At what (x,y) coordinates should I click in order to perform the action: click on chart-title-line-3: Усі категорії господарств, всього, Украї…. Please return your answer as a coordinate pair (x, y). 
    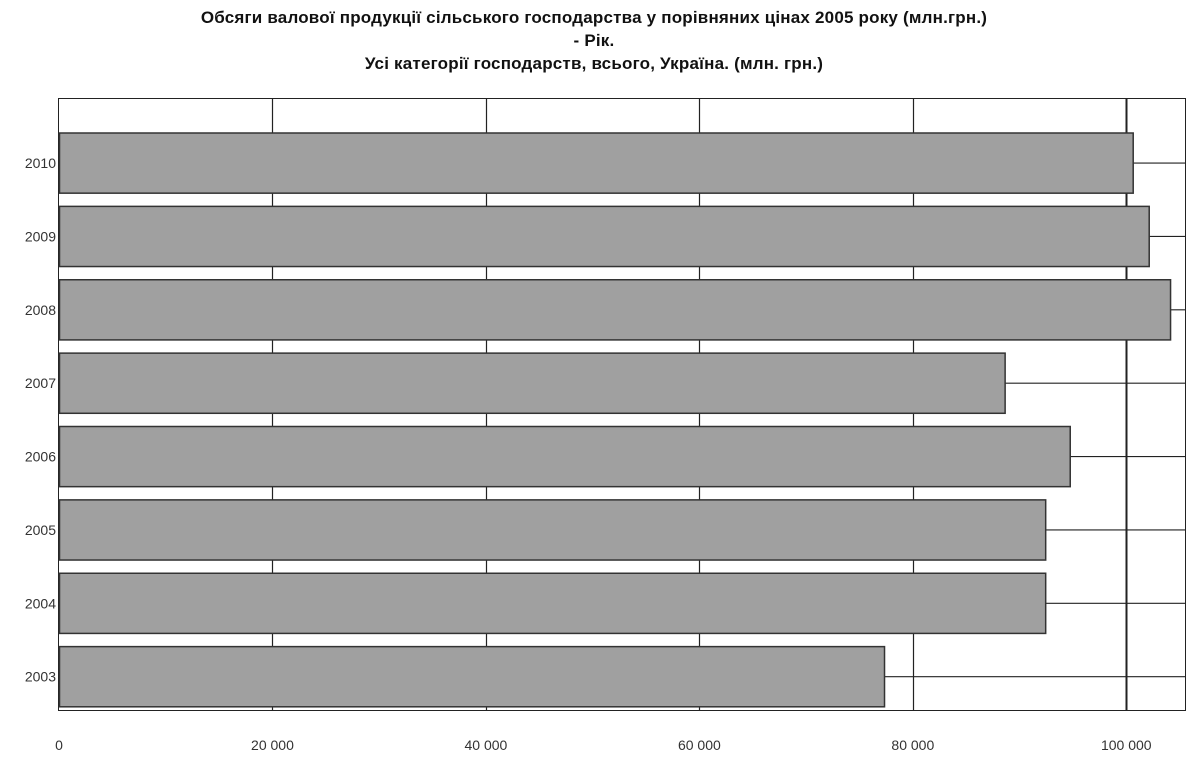
    Looking at the image, I should click on (594, 63).